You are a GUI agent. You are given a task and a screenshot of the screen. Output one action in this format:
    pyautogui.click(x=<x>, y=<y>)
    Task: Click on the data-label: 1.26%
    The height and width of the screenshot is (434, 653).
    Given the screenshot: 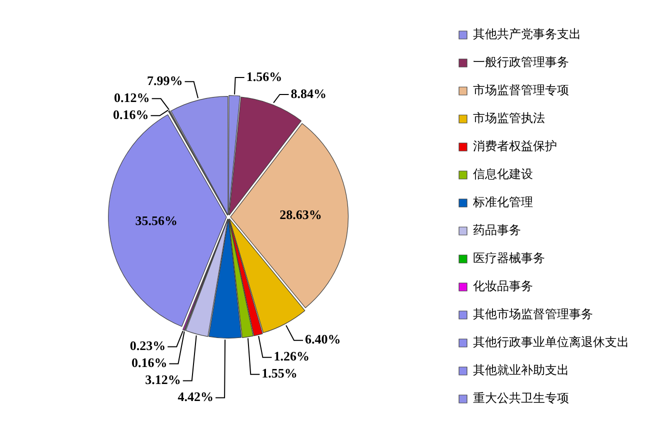 What is the action you would take?
    pyautogui.click(x=292, y=356)
    